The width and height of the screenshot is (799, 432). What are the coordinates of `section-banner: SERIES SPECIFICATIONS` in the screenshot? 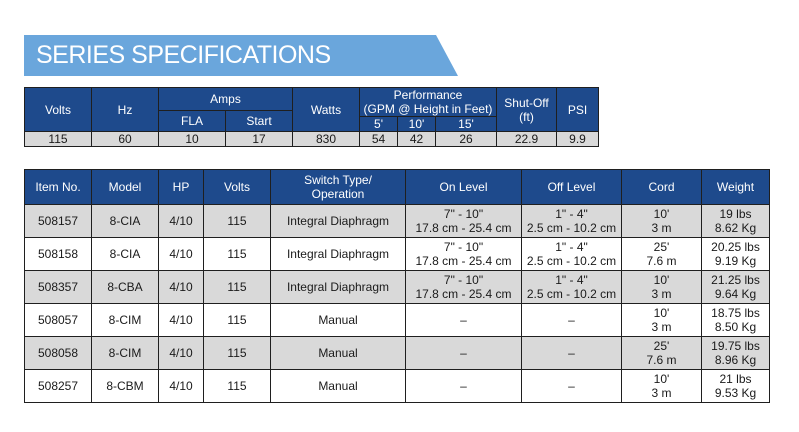 It's located at (241, 55).